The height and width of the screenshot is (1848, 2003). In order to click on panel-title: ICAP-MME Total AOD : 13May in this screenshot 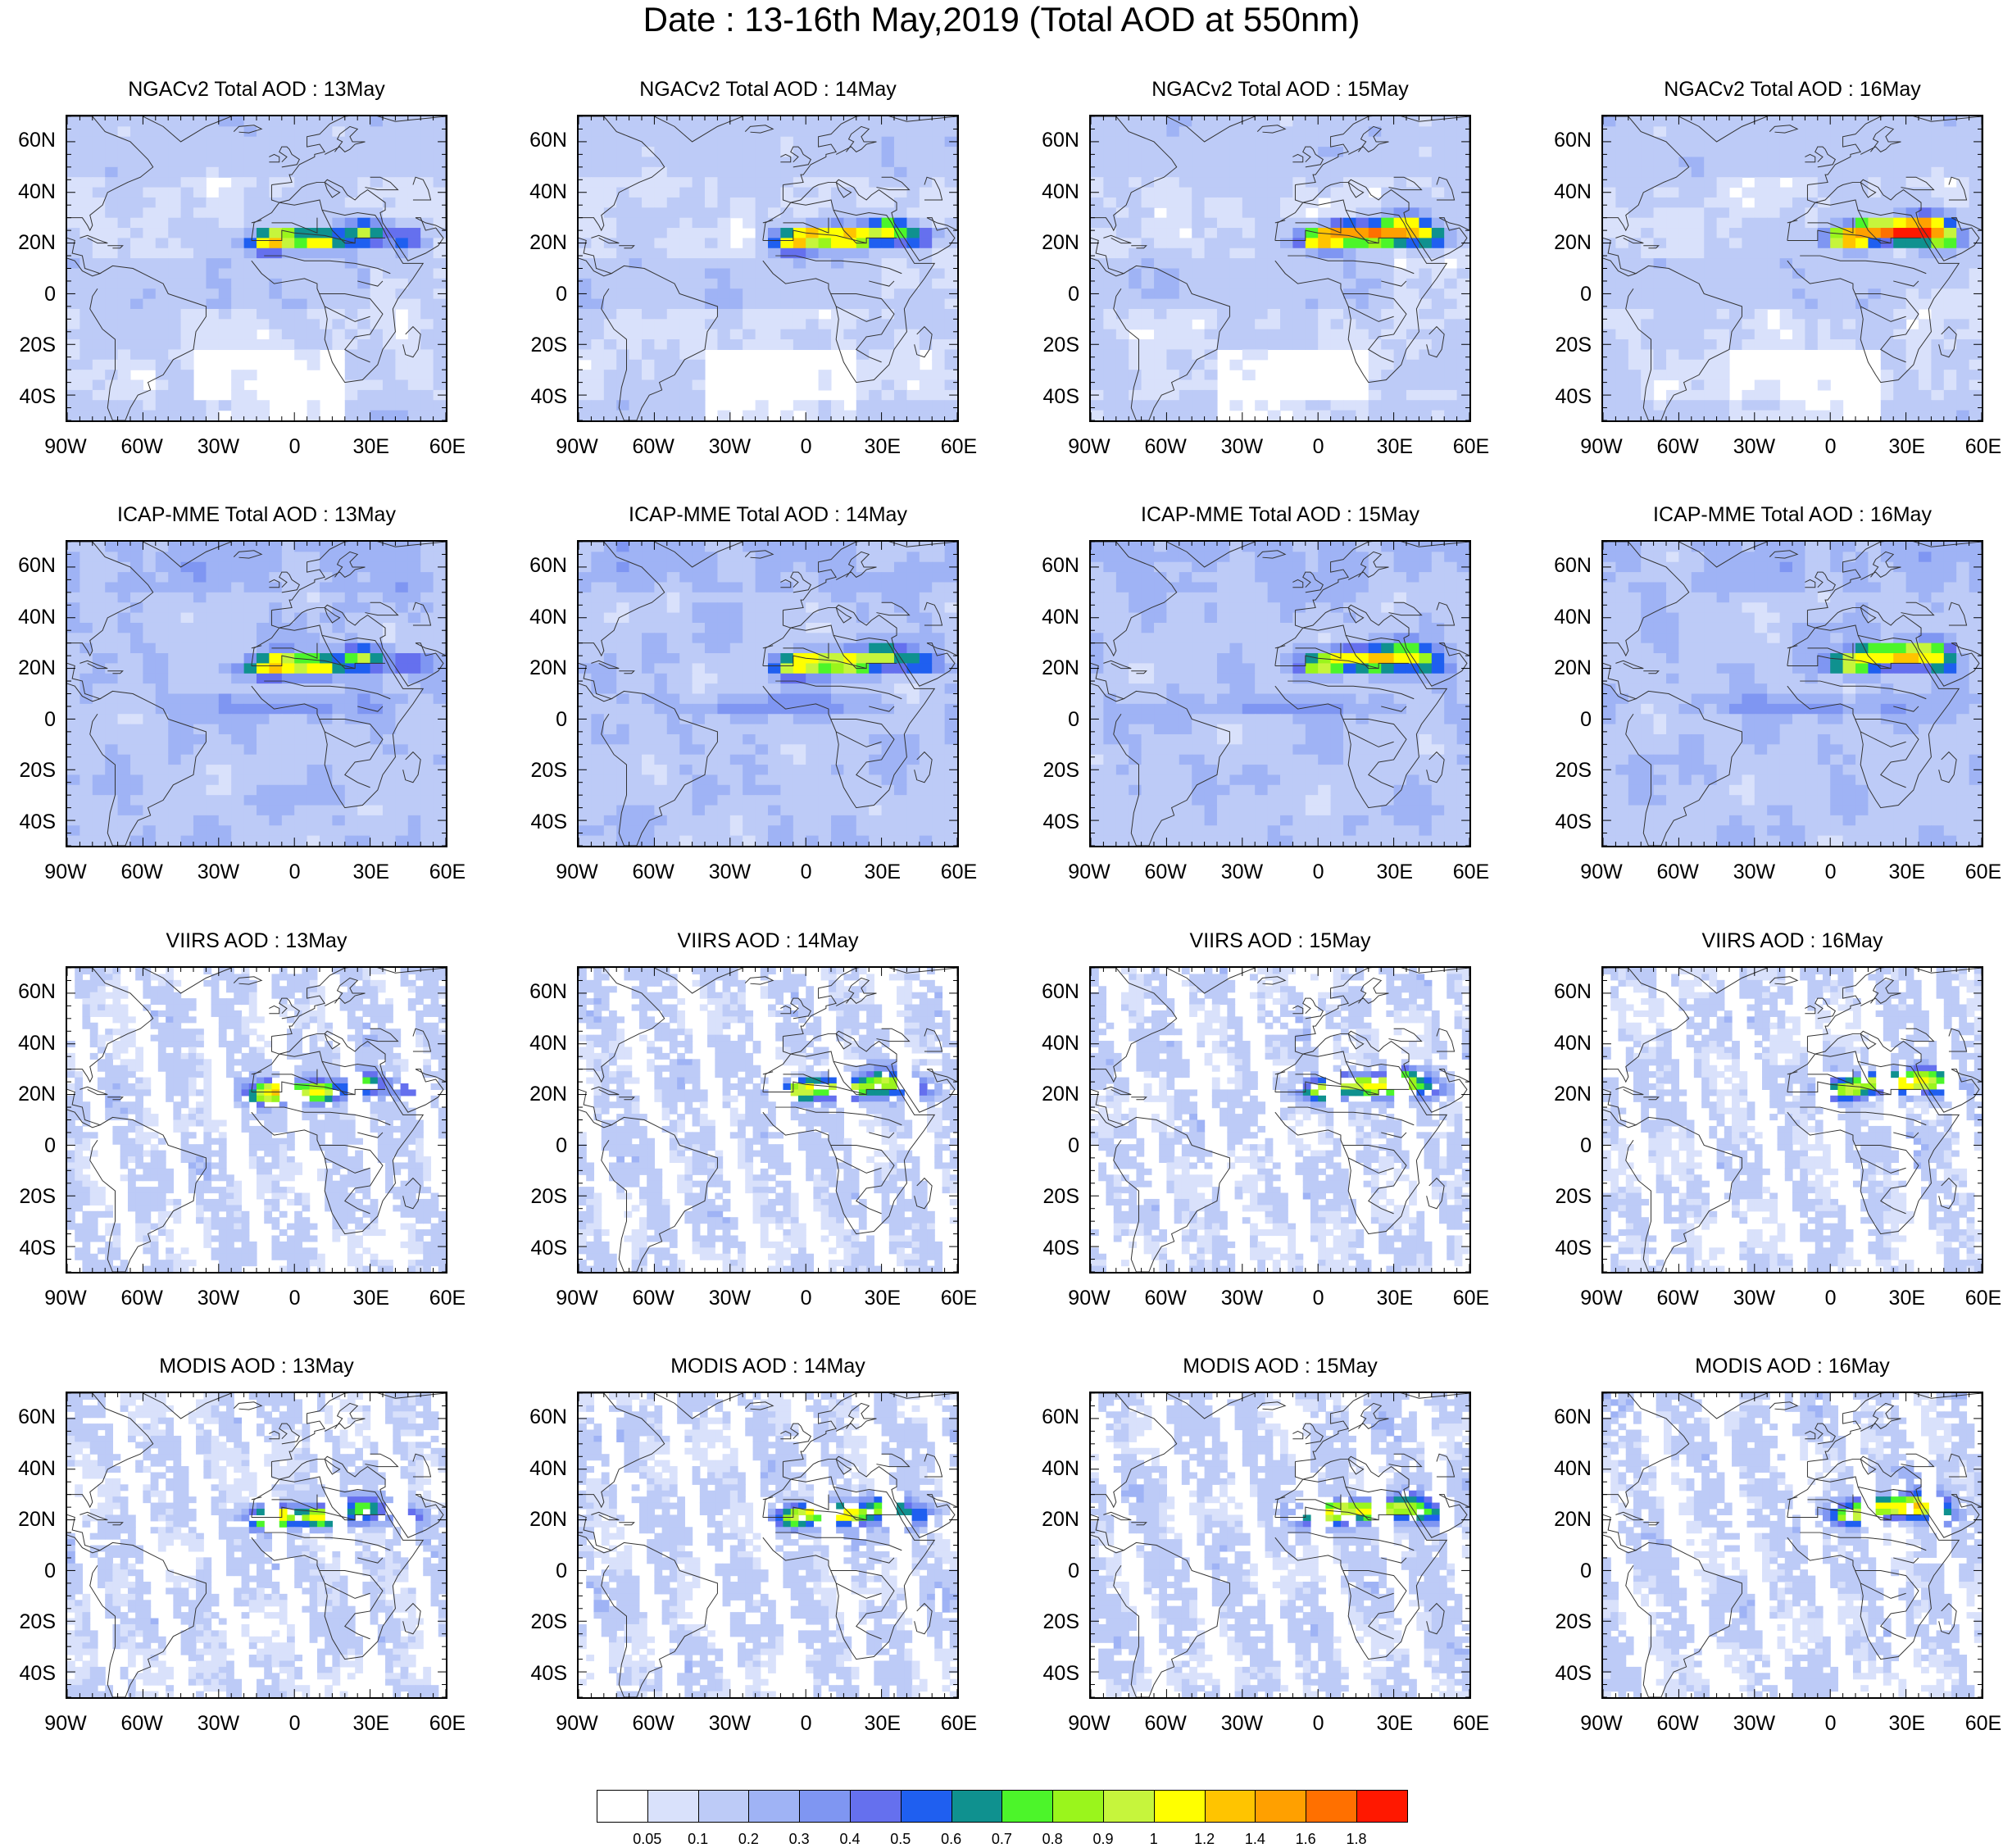, I will do `click(256, 514)`.